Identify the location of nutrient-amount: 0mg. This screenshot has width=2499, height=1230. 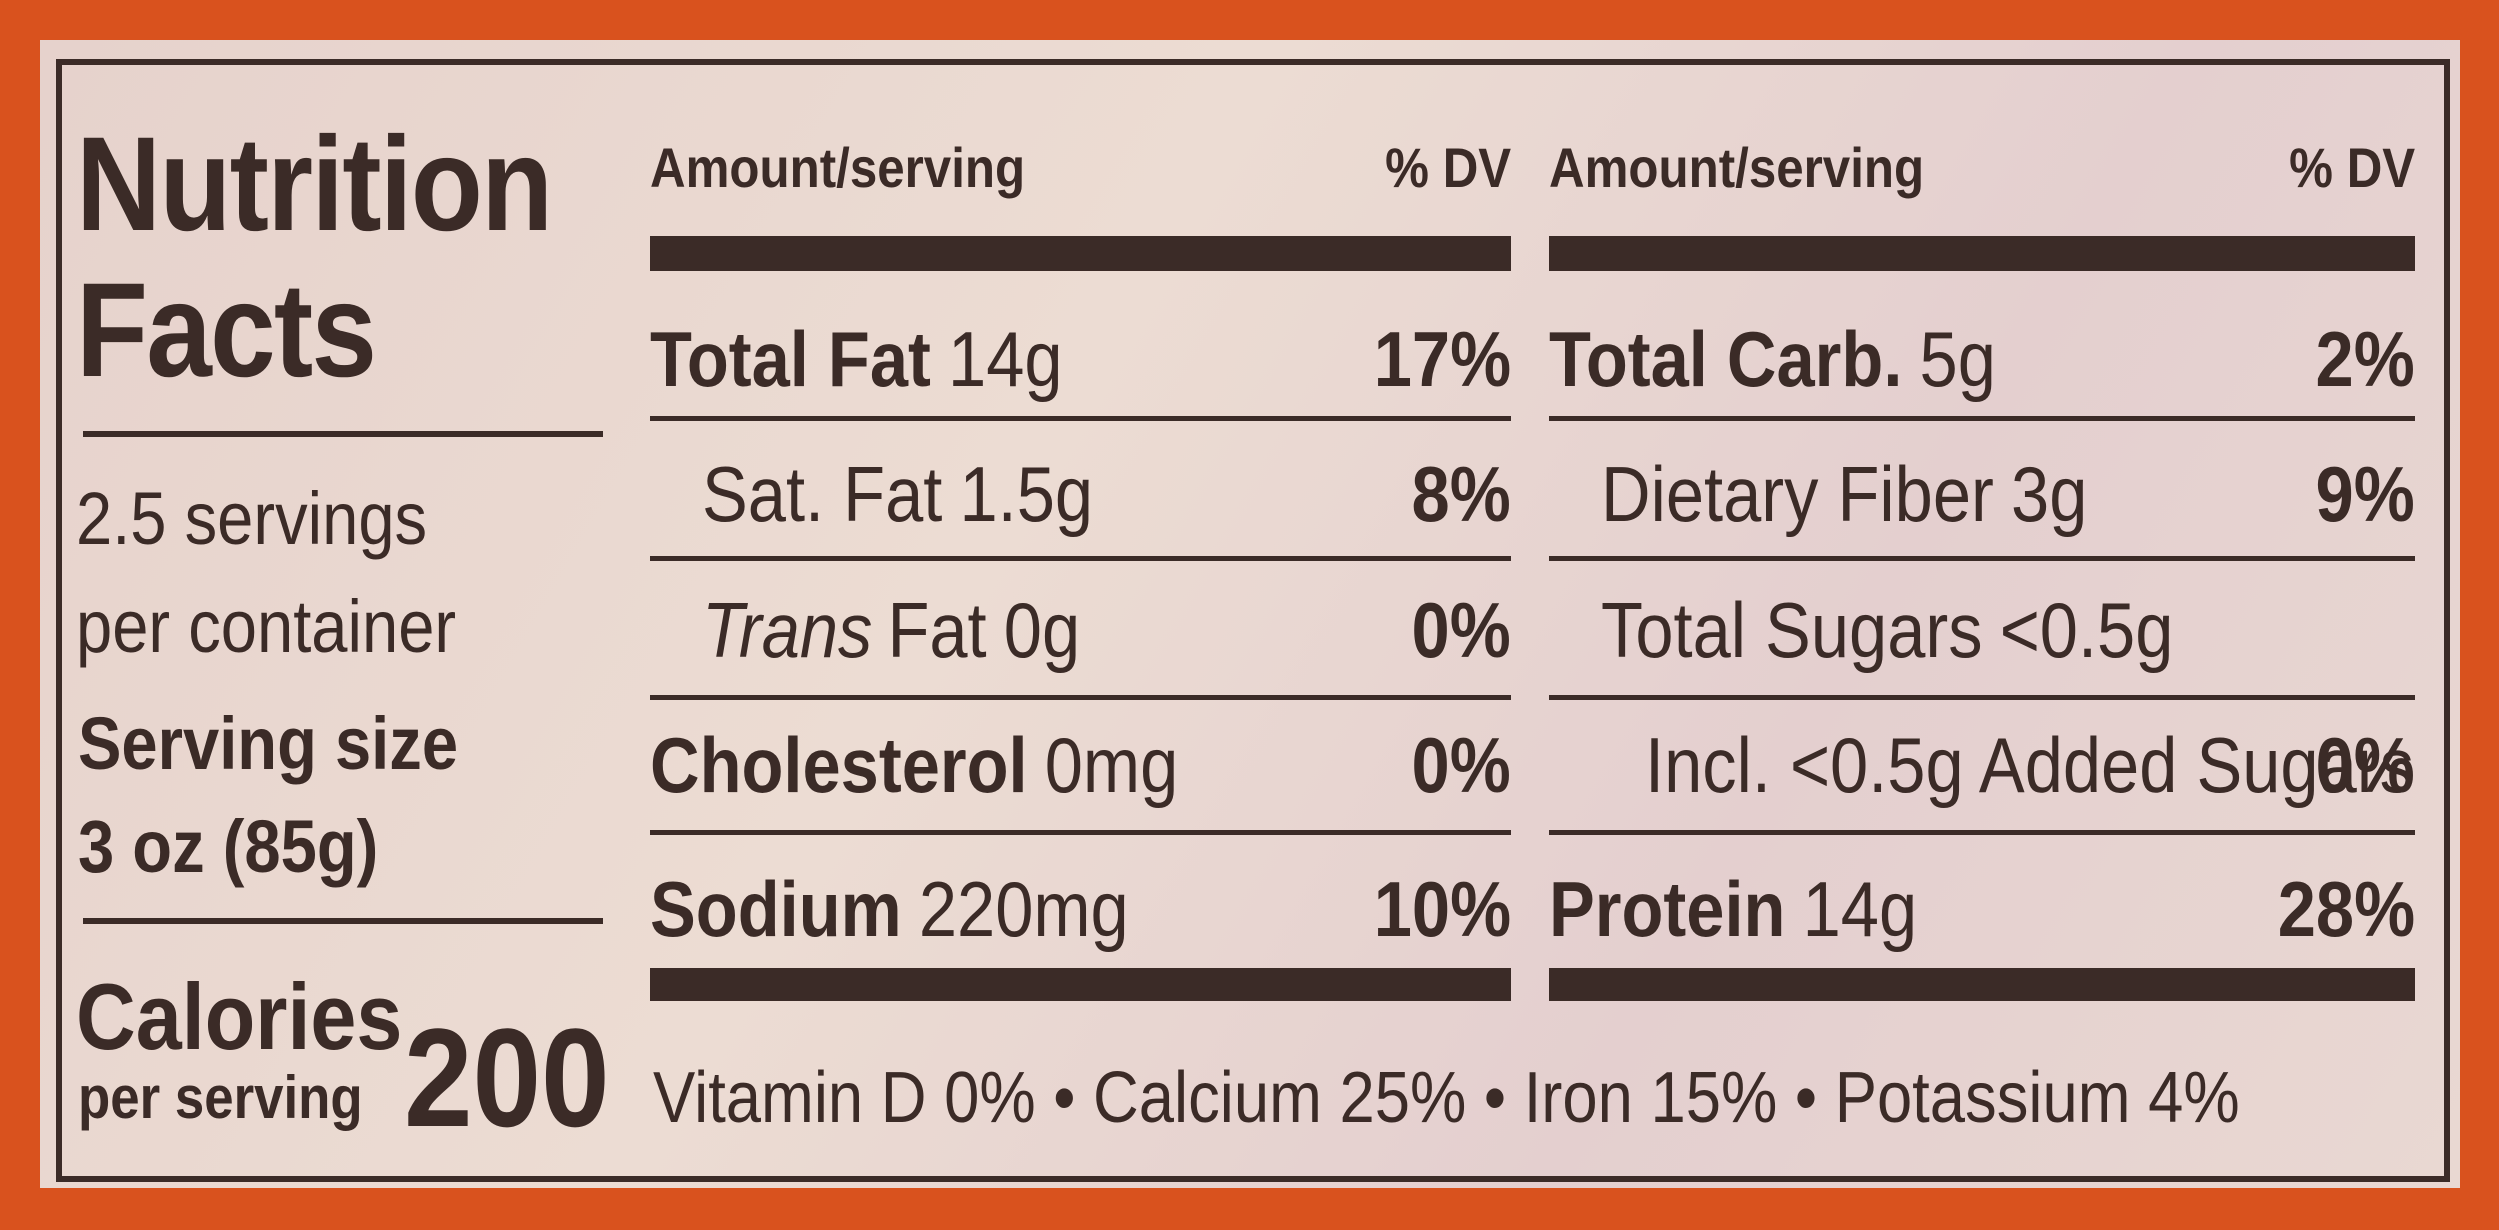
(1111, 765).